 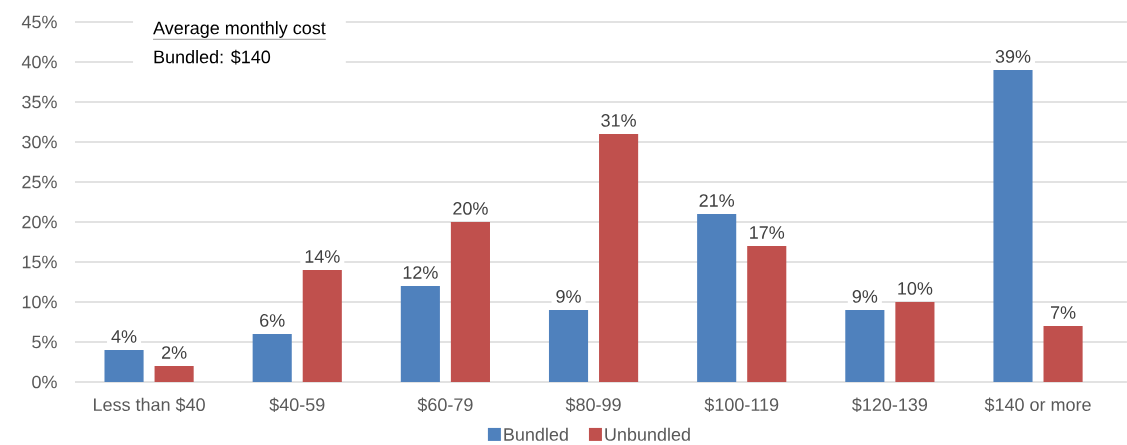 I want to click on y-tick-label: 45%, so click(x=39, y=22).